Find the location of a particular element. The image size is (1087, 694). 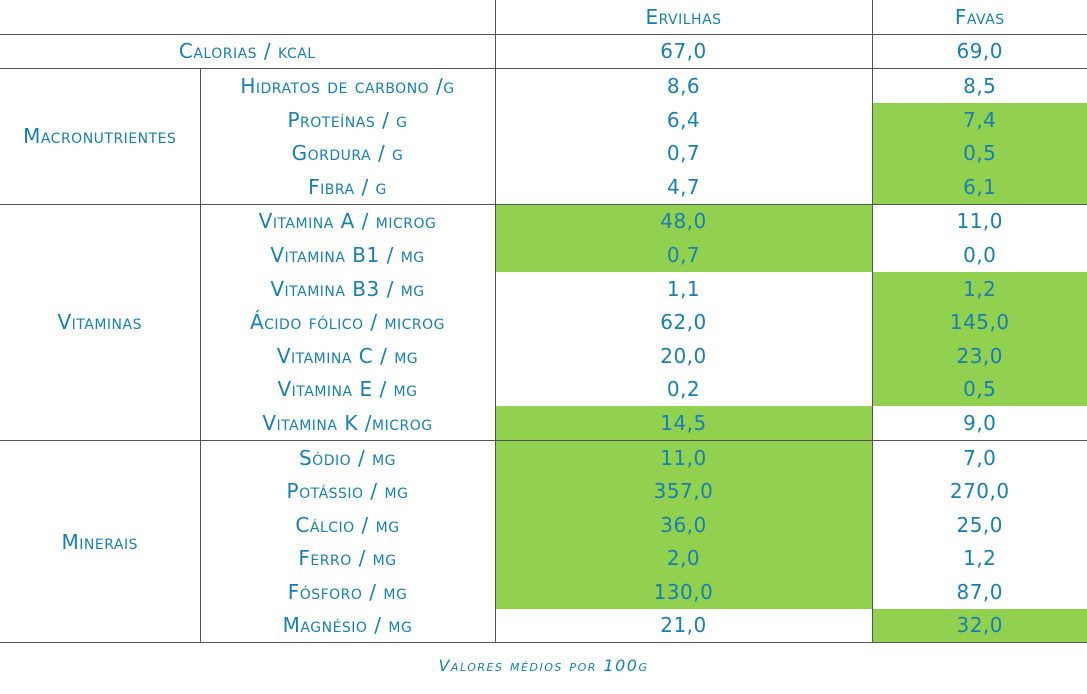

value-favas: 8,5 is located at coordinates (979, 85).